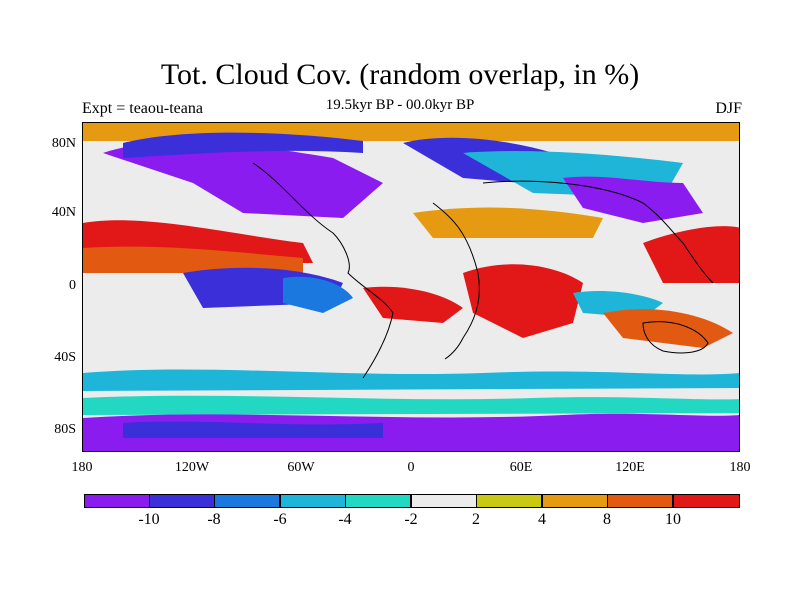 Image resolution: width=800 pixels, height=600 pixels. Describe the element at coordinates (253, 429) in the screenshot. I see `antarctic-blue` at that location.